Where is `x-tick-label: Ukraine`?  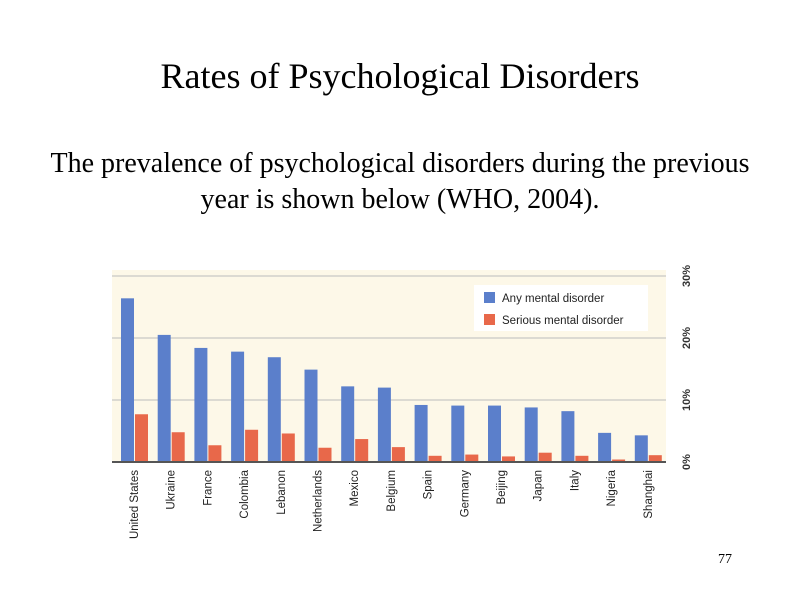
x-tick-label: Ukraine is located at coordinates (172, 490).